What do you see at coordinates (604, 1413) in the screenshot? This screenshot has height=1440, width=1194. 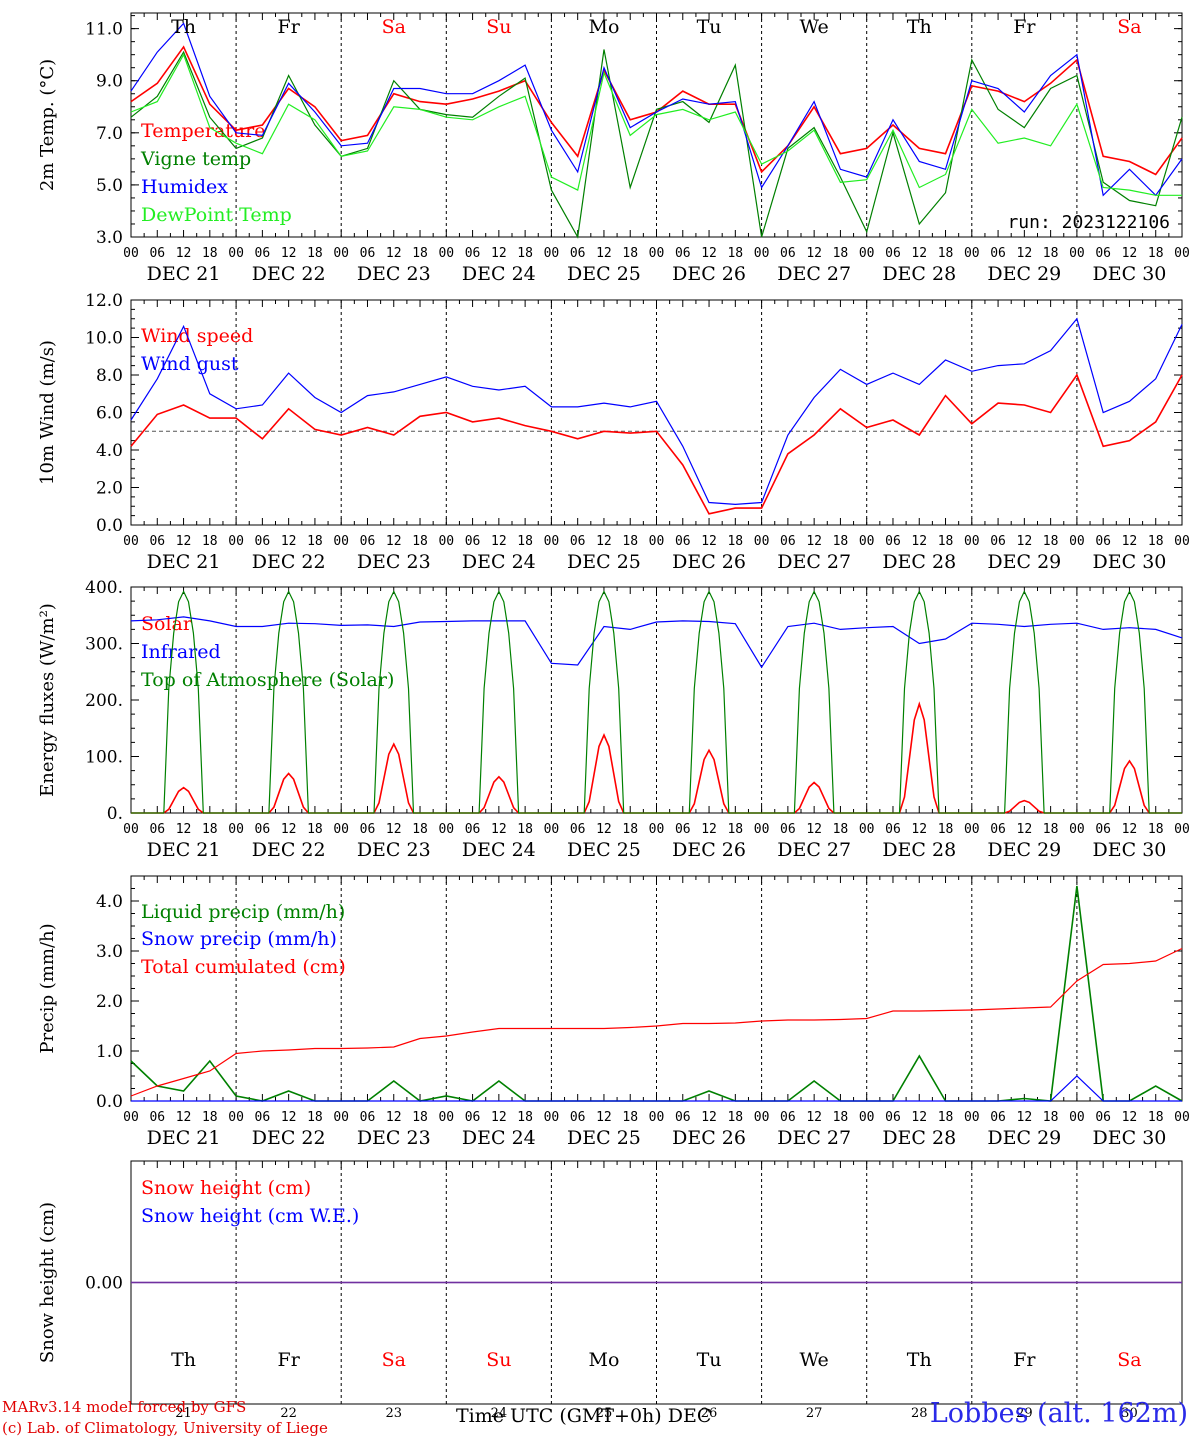 I see `day-number: 25` at bounding box center [604, 1413].